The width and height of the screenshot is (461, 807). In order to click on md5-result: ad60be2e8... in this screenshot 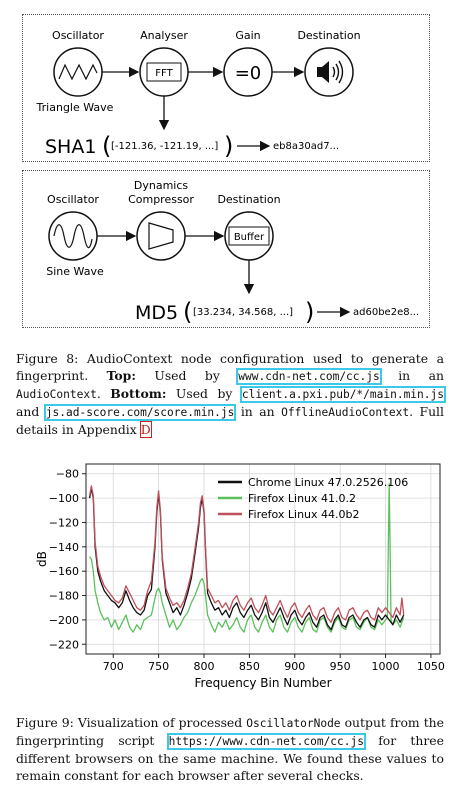, I will do `click(386, 312)`.